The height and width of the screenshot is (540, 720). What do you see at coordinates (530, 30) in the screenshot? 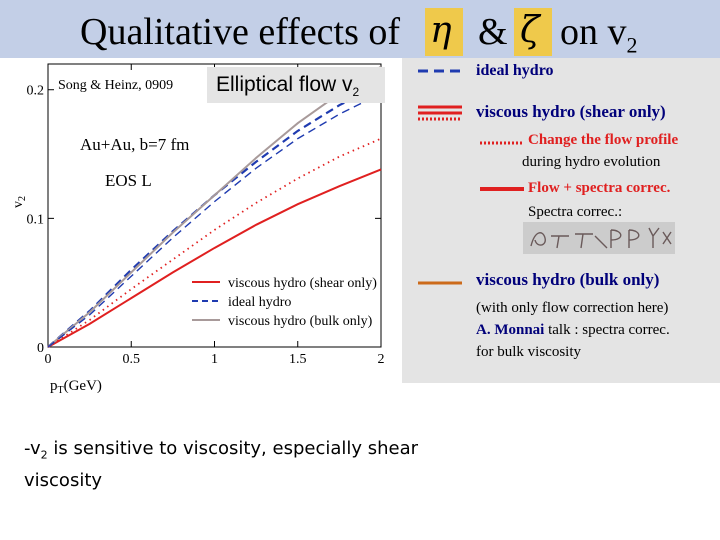
I see `zeta-symbol: ζ` at bounding box center [530, 30].